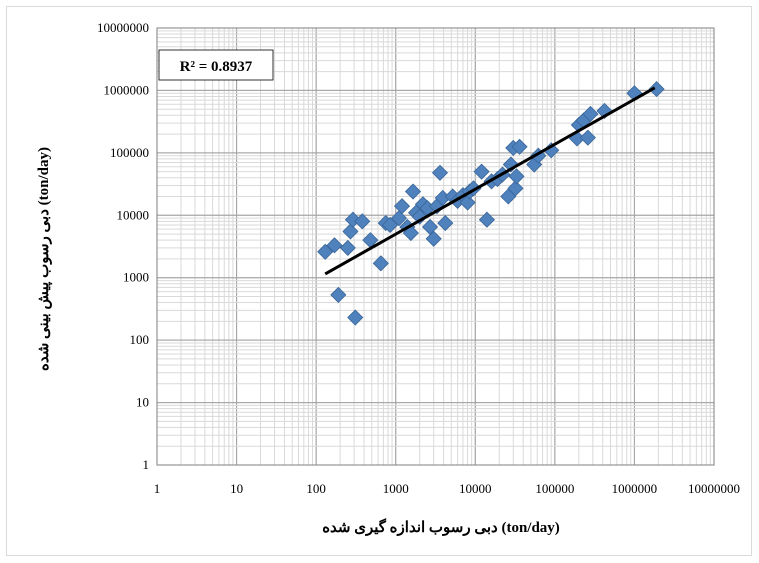 This screenshot has width=759, height=563. Describe the element at coordinates (142, 402) in the screenshot. I see `y-tick-label: 10` at that location.